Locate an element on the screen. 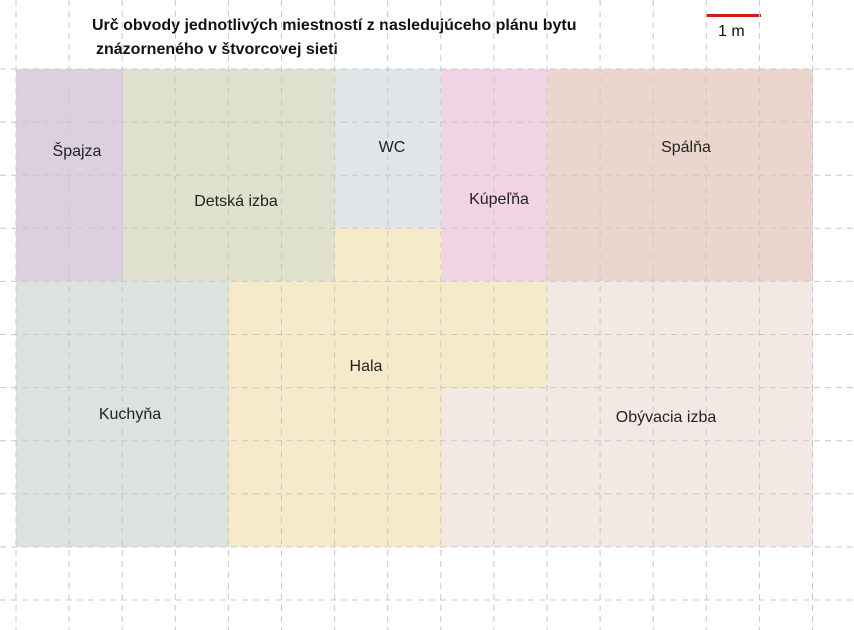 The height and width of the screenshot is (630, 854). label-kupelna: Kúpeľňa is located at coordinates (499, 199).